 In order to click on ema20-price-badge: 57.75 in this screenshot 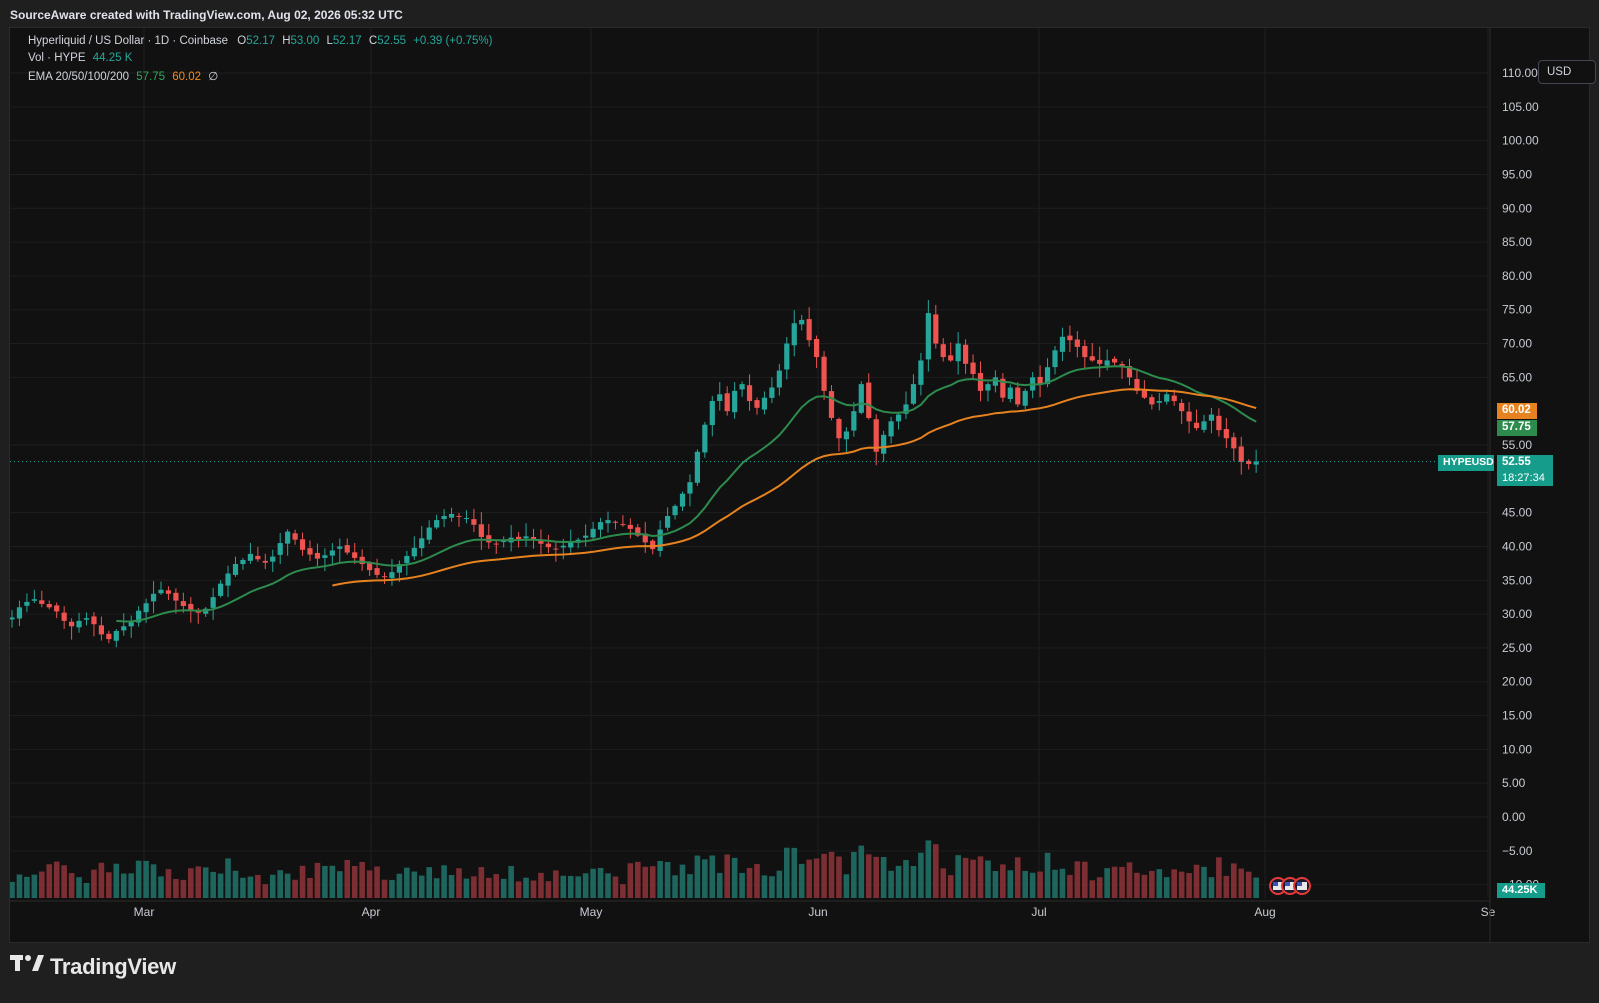, I will do `click(1517, 428)`.